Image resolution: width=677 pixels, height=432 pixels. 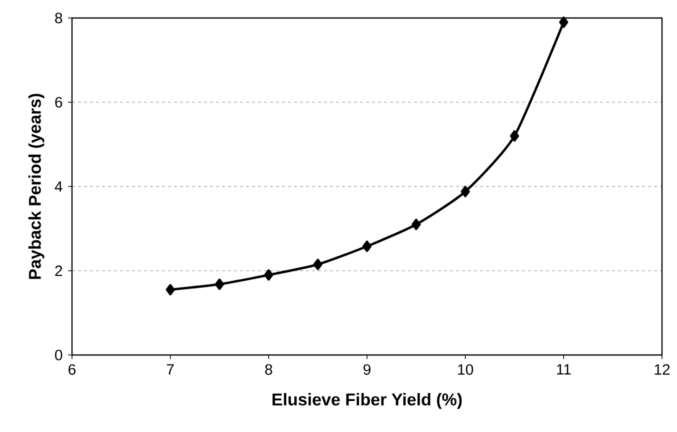 What do you see at coordinates (367, 369) in the screenshot?
I see `x-tick-label: 9` at bounding box center [367, 369].